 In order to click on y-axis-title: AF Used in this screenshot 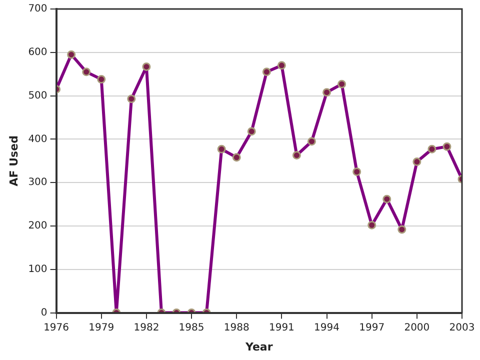, I will do `click(13, 161)`.